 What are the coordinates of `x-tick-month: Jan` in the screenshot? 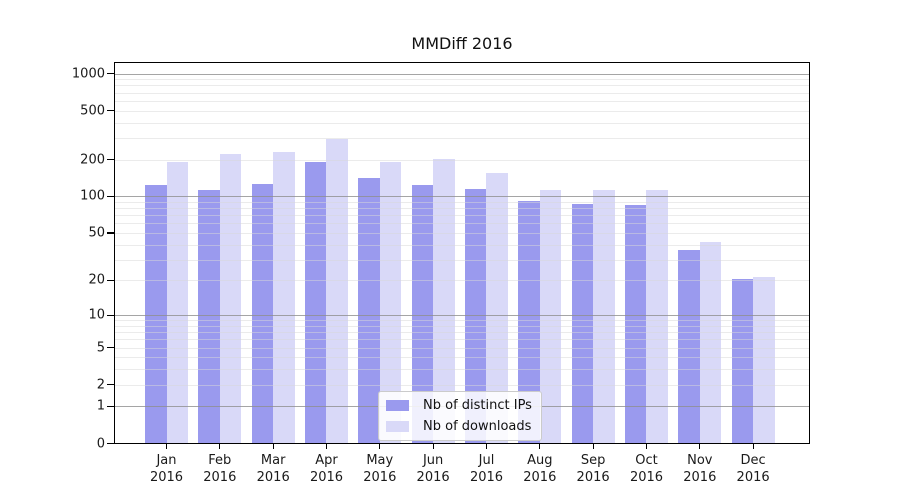 It's located at (166, 460).